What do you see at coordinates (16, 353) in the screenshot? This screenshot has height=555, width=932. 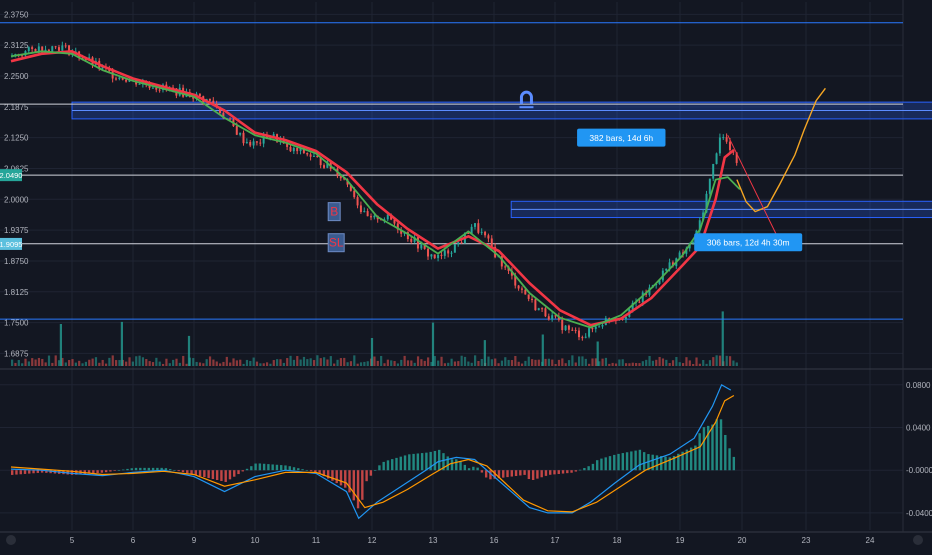 I see `price-tick-label: 1.6875` at bounding box center [16, 353].